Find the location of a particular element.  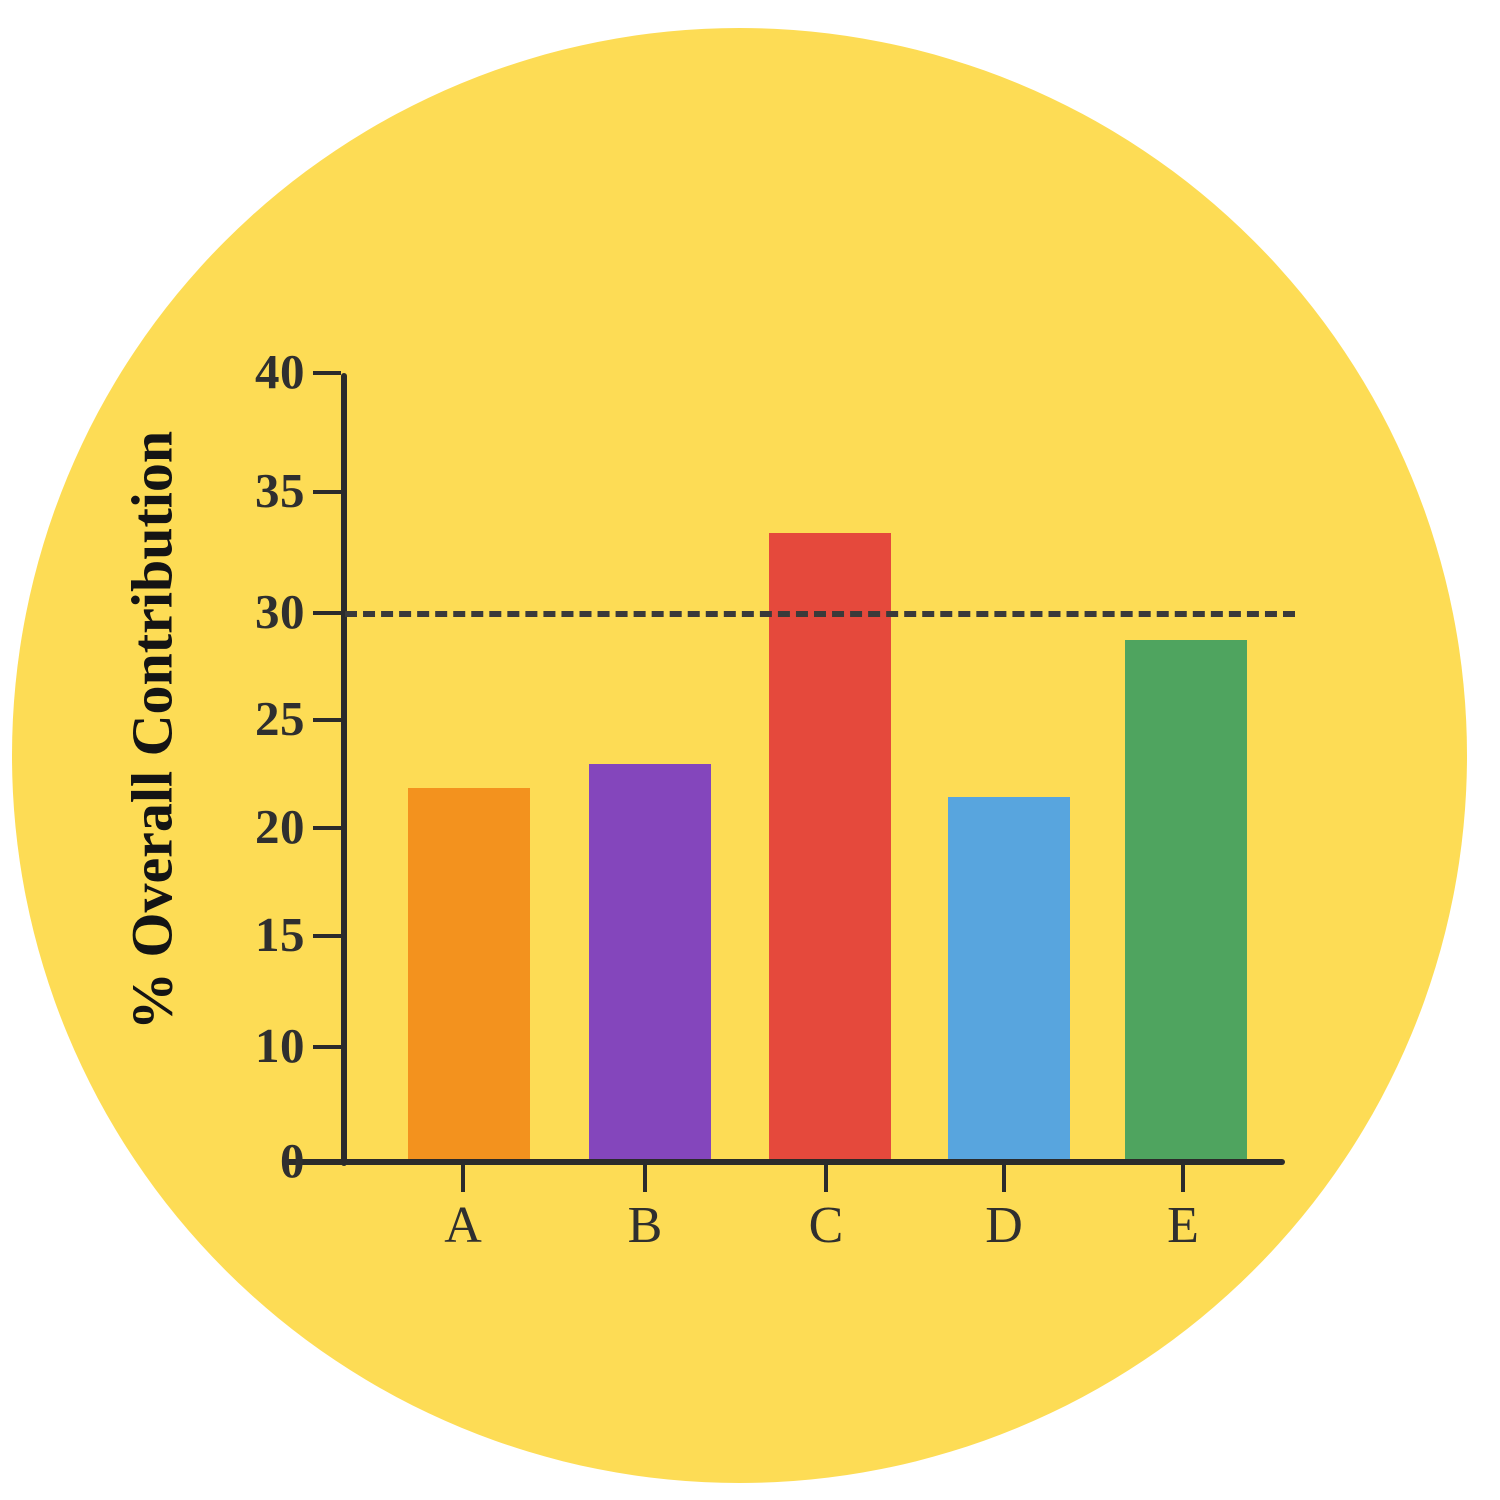

x-tick-label-b: B is located at coordinates (645, 1225).